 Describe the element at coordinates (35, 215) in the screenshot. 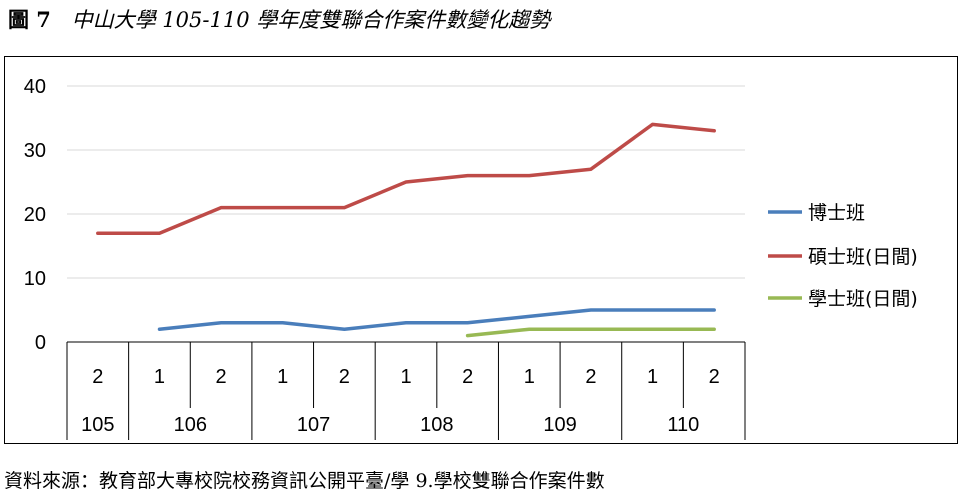

I see `y-tick-label: 20` at that location.